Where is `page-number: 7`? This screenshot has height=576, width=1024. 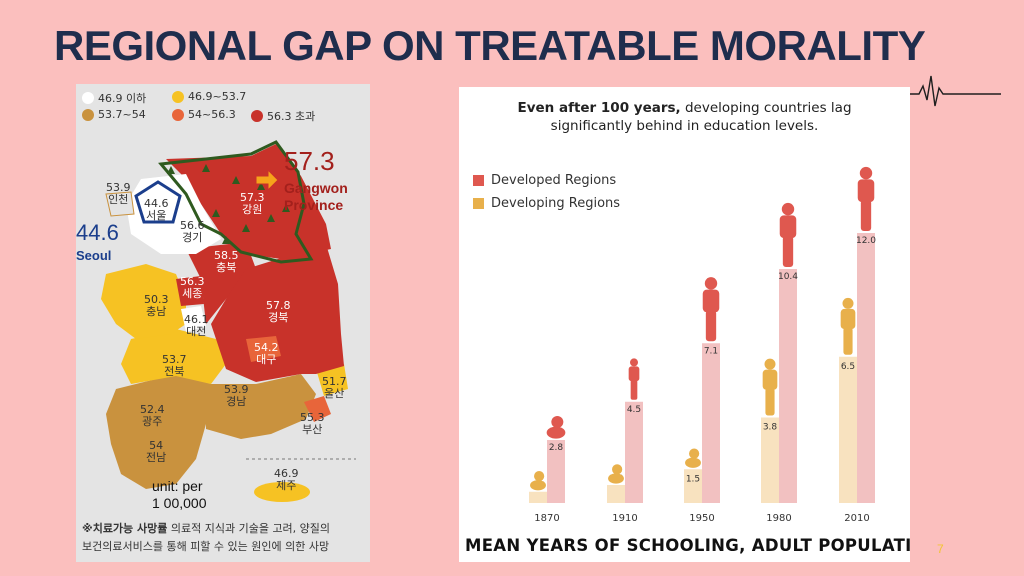 page-number: 7 is located at coordinates (940, 549).